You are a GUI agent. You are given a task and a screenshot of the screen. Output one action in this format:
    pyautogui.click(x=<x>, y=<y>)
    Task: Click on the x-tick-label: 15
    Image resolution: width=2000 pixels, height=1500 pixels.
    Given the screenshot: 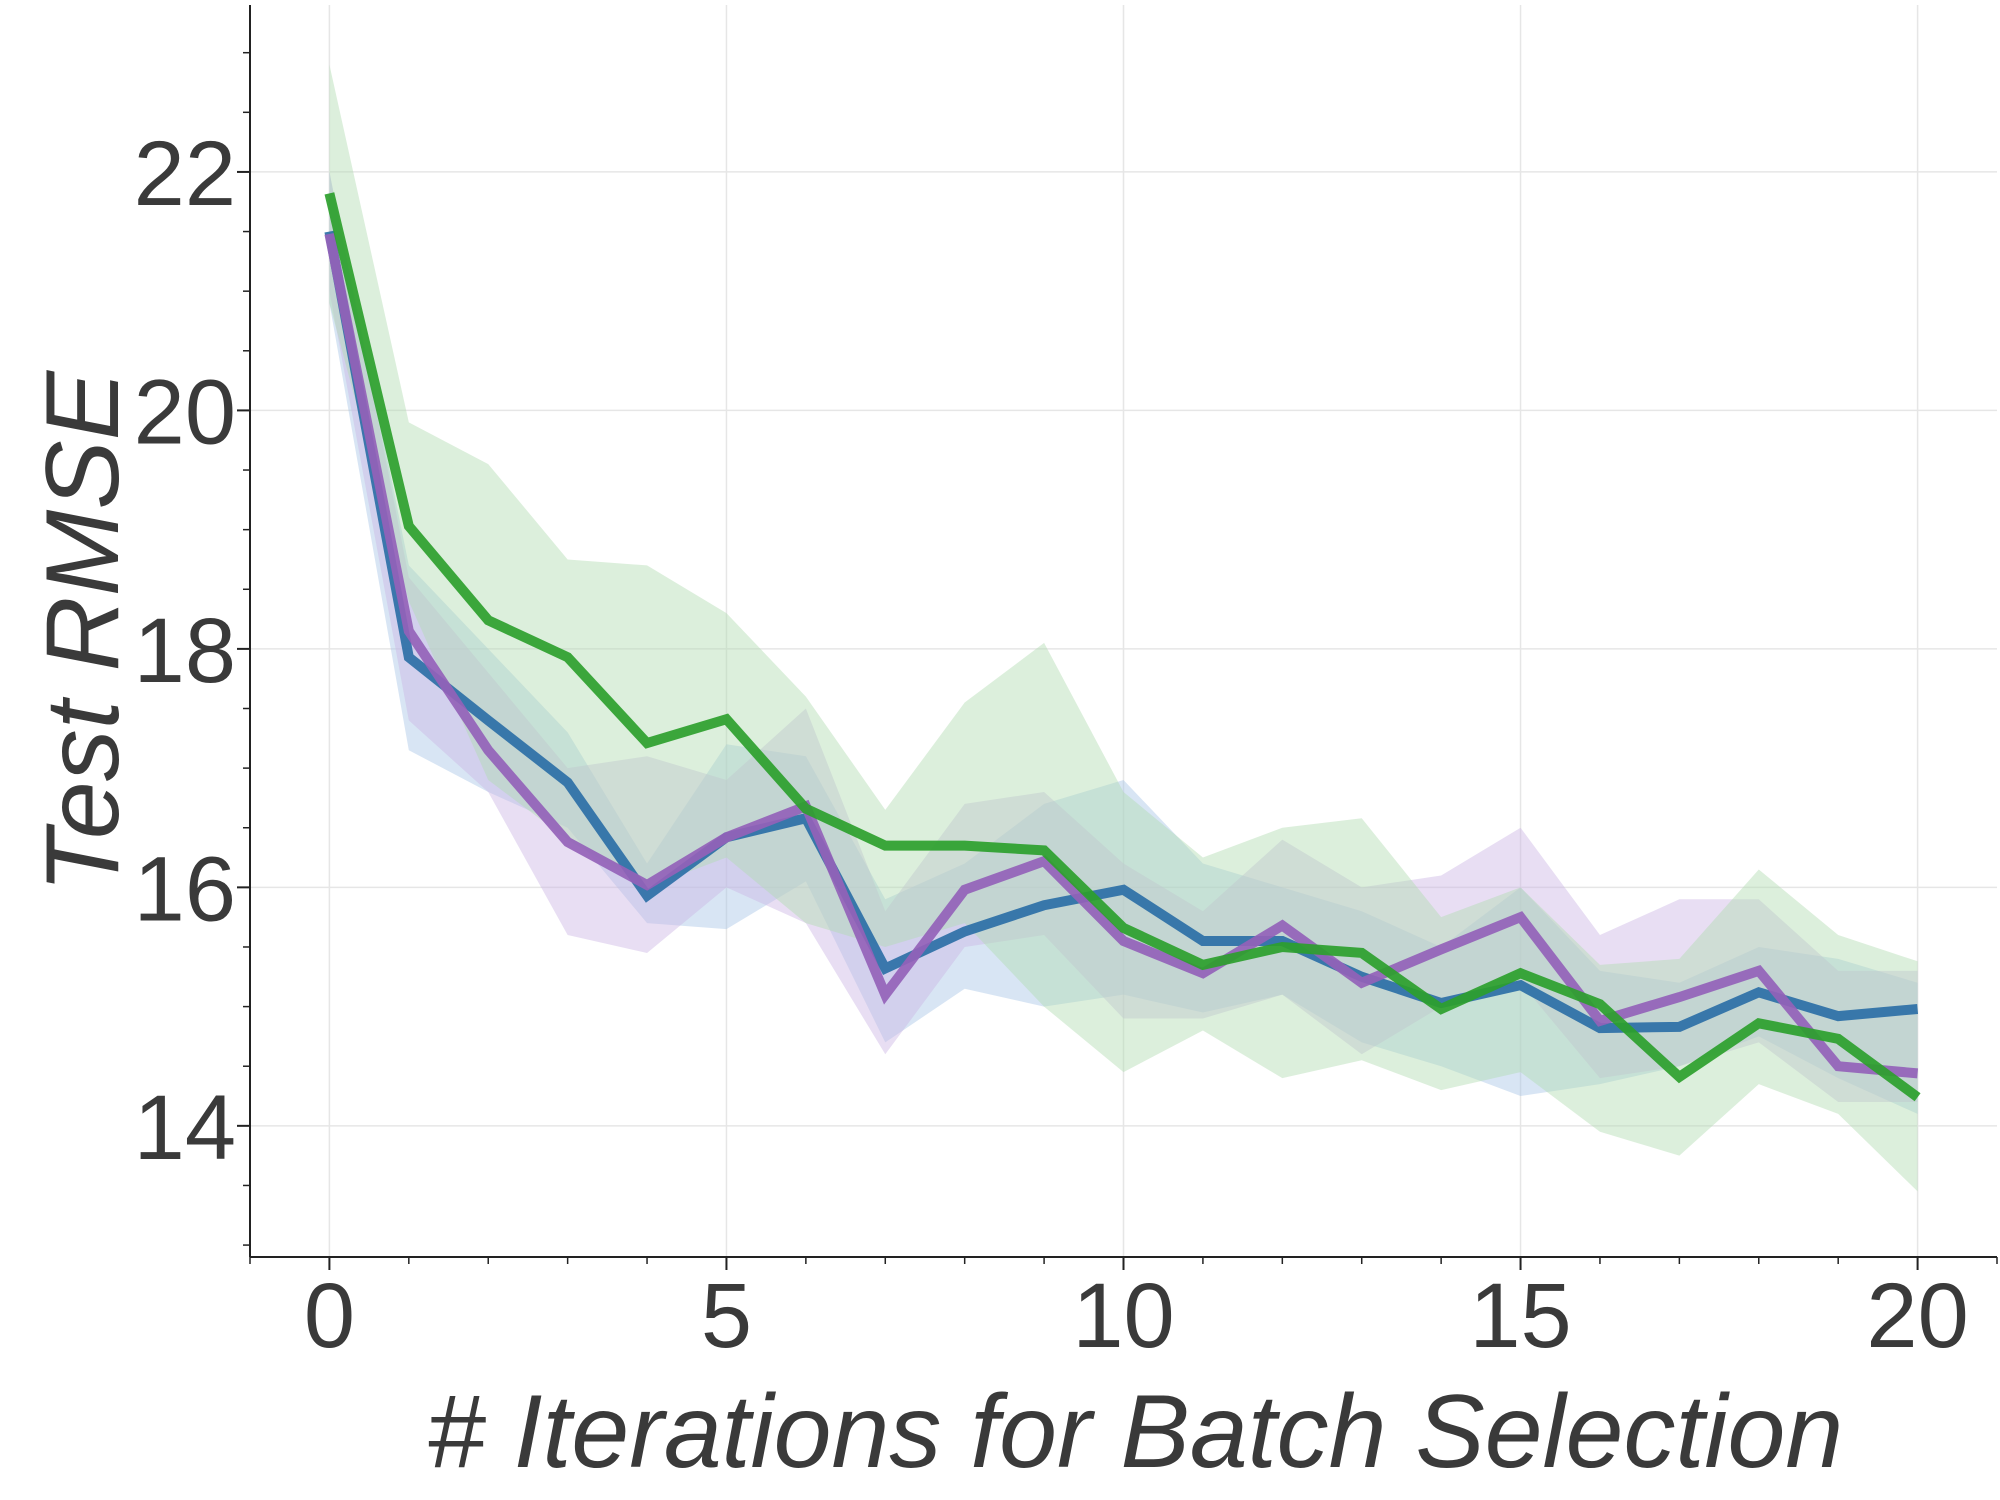 What is the action you would take?
    pyautogui.click(x=1520, y=1316)
    